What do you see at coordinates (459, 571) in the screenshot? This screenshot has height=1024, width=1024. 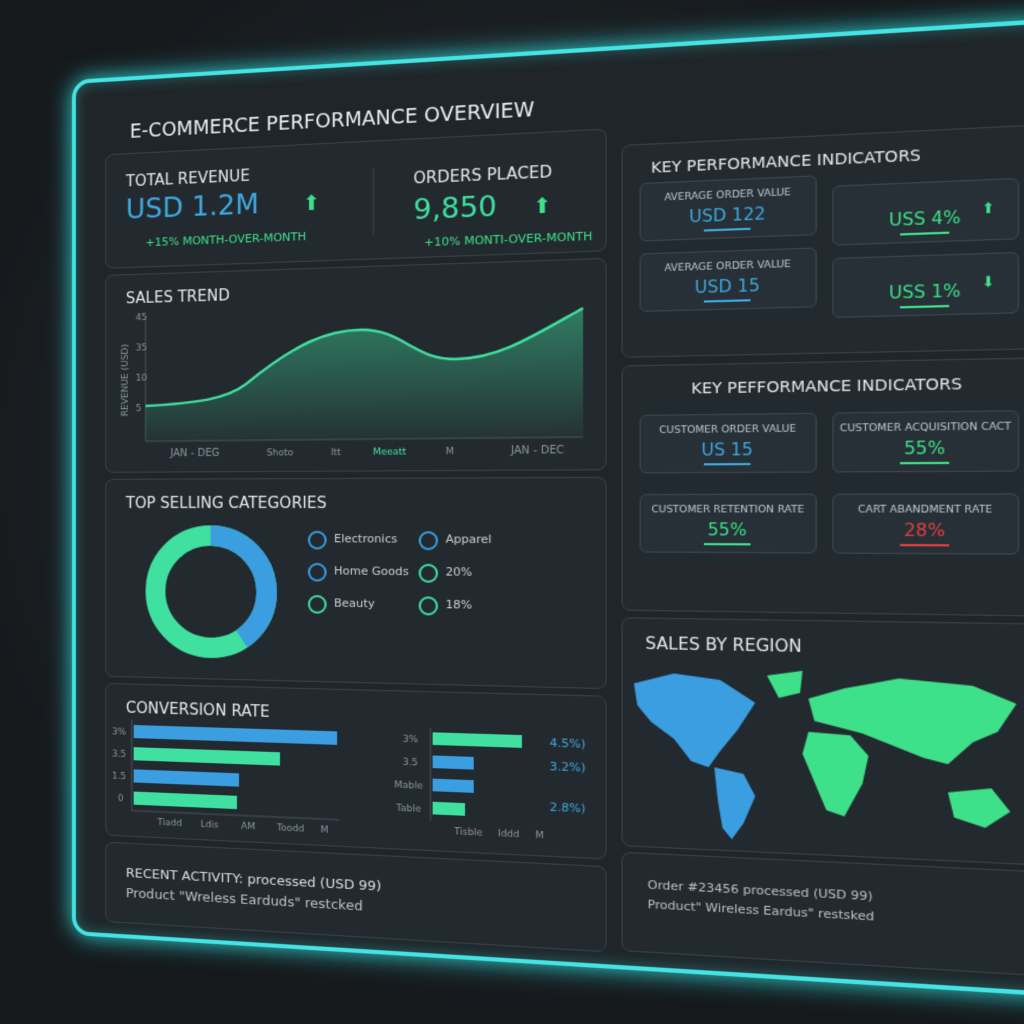 I see `legend-label: 20%` at bounding box center [459, 571].